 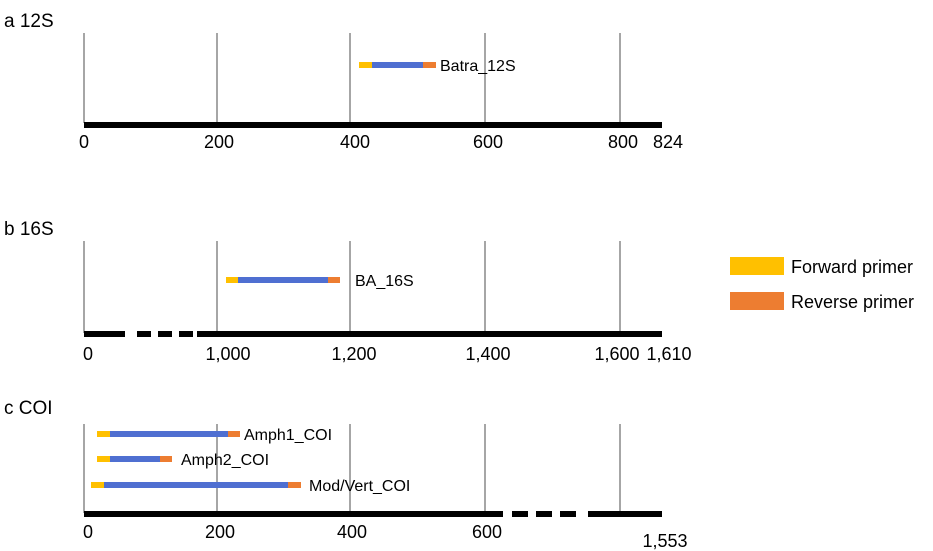 What do you see at coordinates (757, 266) in the screenshot?
I see `legend-swatch-forward` at bounding box center [757, 266].